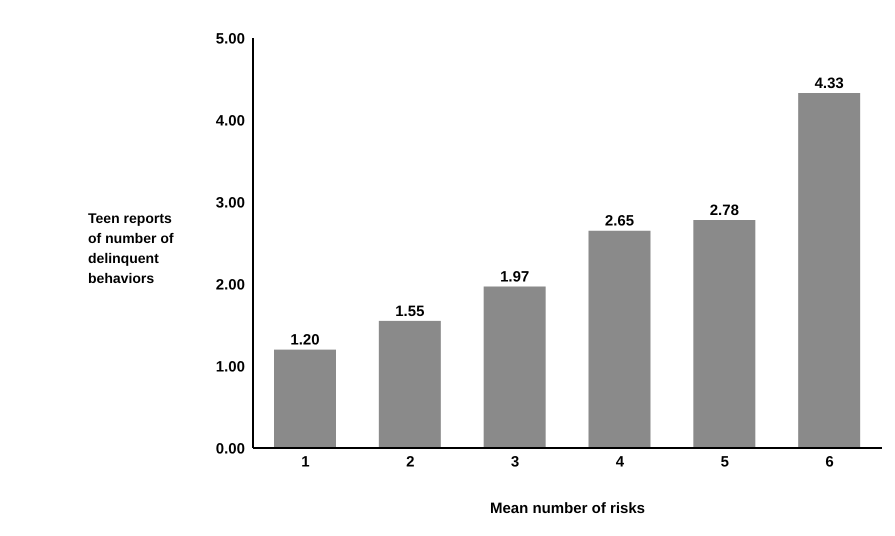 The width and height of the screenshot is (895, 536). What do you see at coordinates (409, 311) in the screenshot?
I see `data-label: 1.55` at bounding box center [409, 311].